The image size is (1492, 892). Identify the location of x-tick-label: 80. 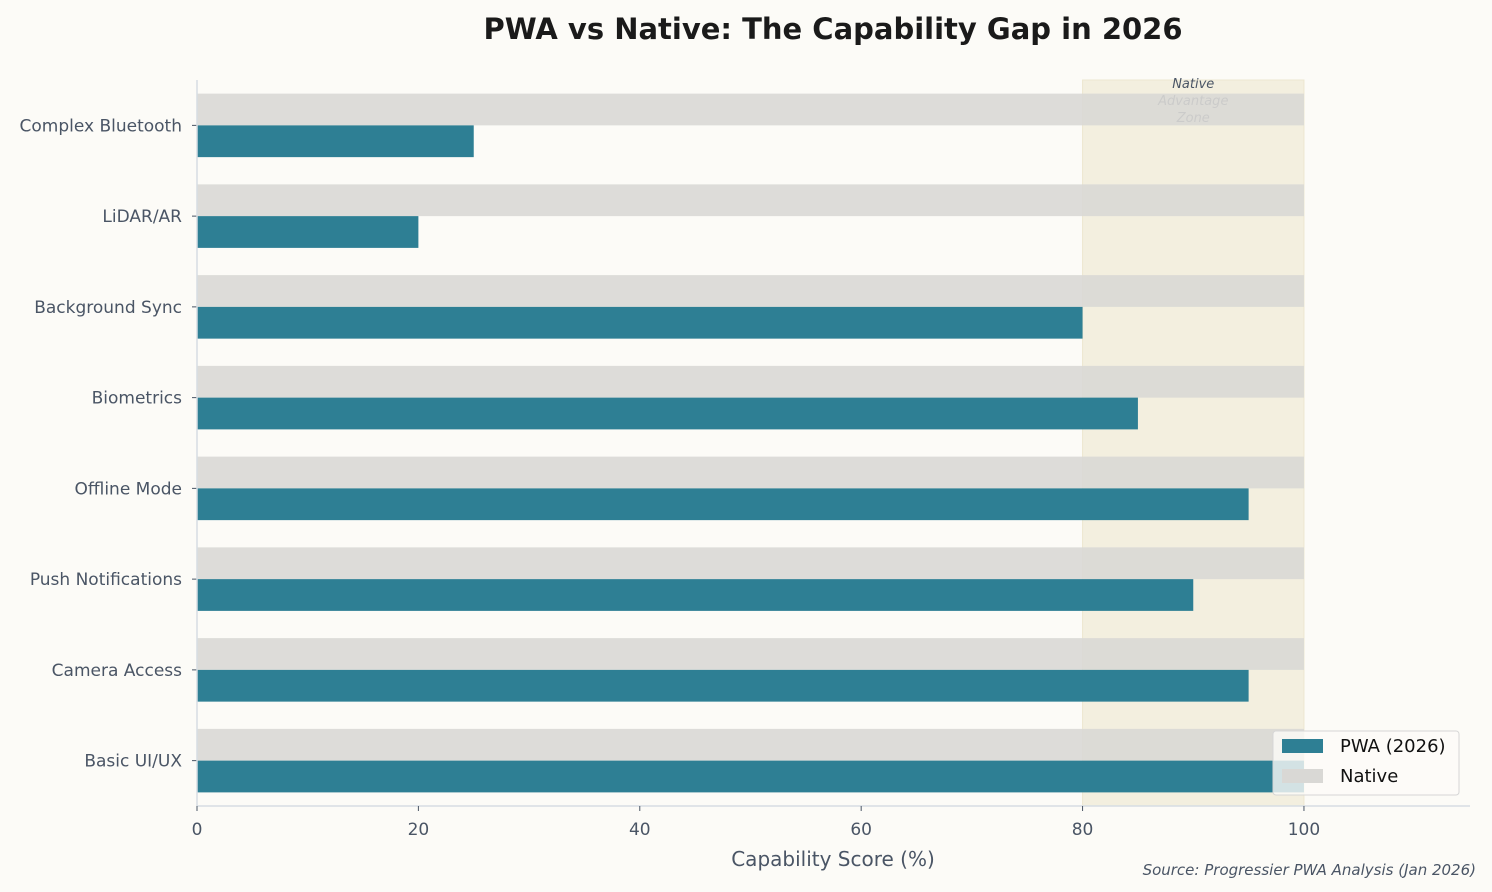
(1083, 830).